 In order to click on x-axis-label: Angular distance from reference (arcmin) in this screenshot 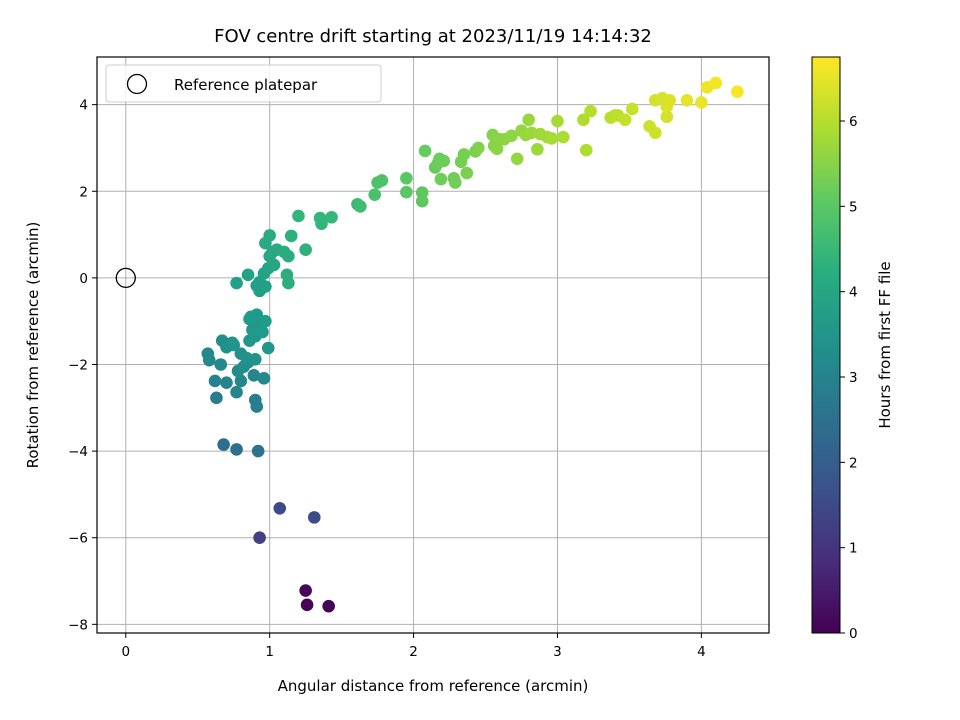, I will do `click(433, 686)`.